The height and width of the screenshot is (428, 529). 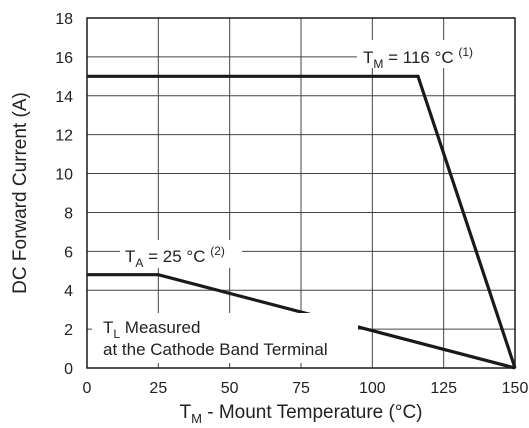 What do you see at coordinates (443, 388) in the screenshot?
I see `x-tick-label-125: 125` at bounding box center [443, 388].